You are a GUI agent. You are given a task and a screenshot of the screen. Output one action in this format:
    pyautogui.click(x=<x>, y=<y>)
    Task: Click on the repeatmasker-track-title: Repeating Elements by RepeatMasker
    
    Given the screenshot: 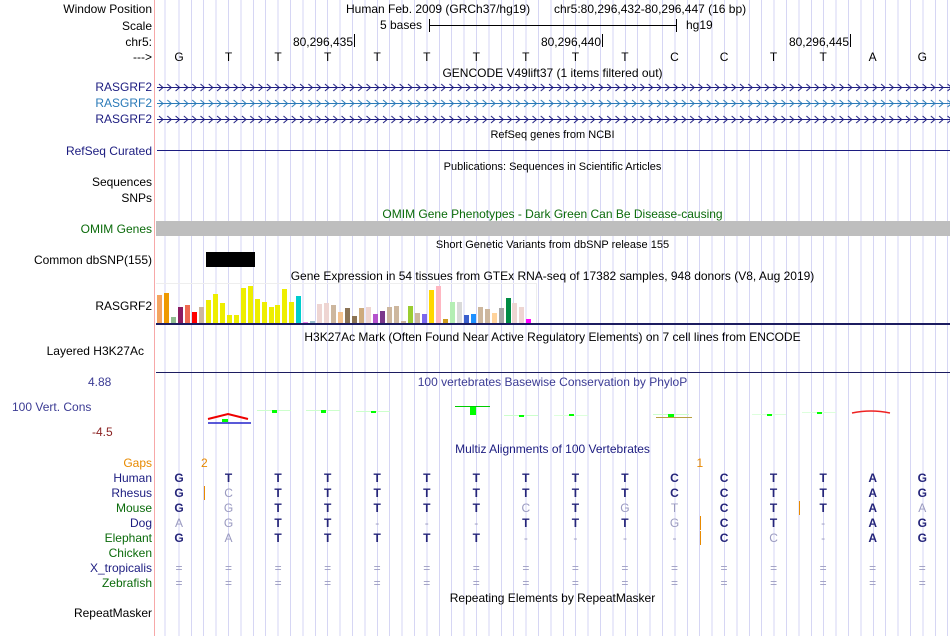 What is the action you would take?
    pyautogui.click(x=552, y=598)
    